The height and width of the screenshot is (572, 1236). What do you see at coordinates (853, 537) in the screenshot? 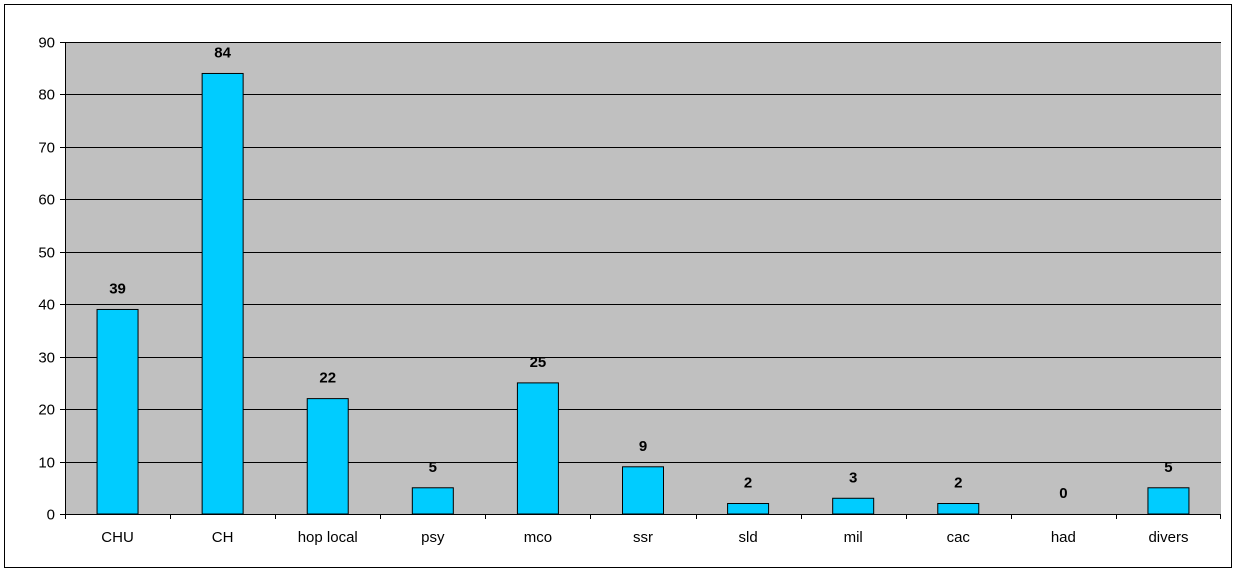
I see `x-tick-label-7: mil` at bounding box center [853, 537].